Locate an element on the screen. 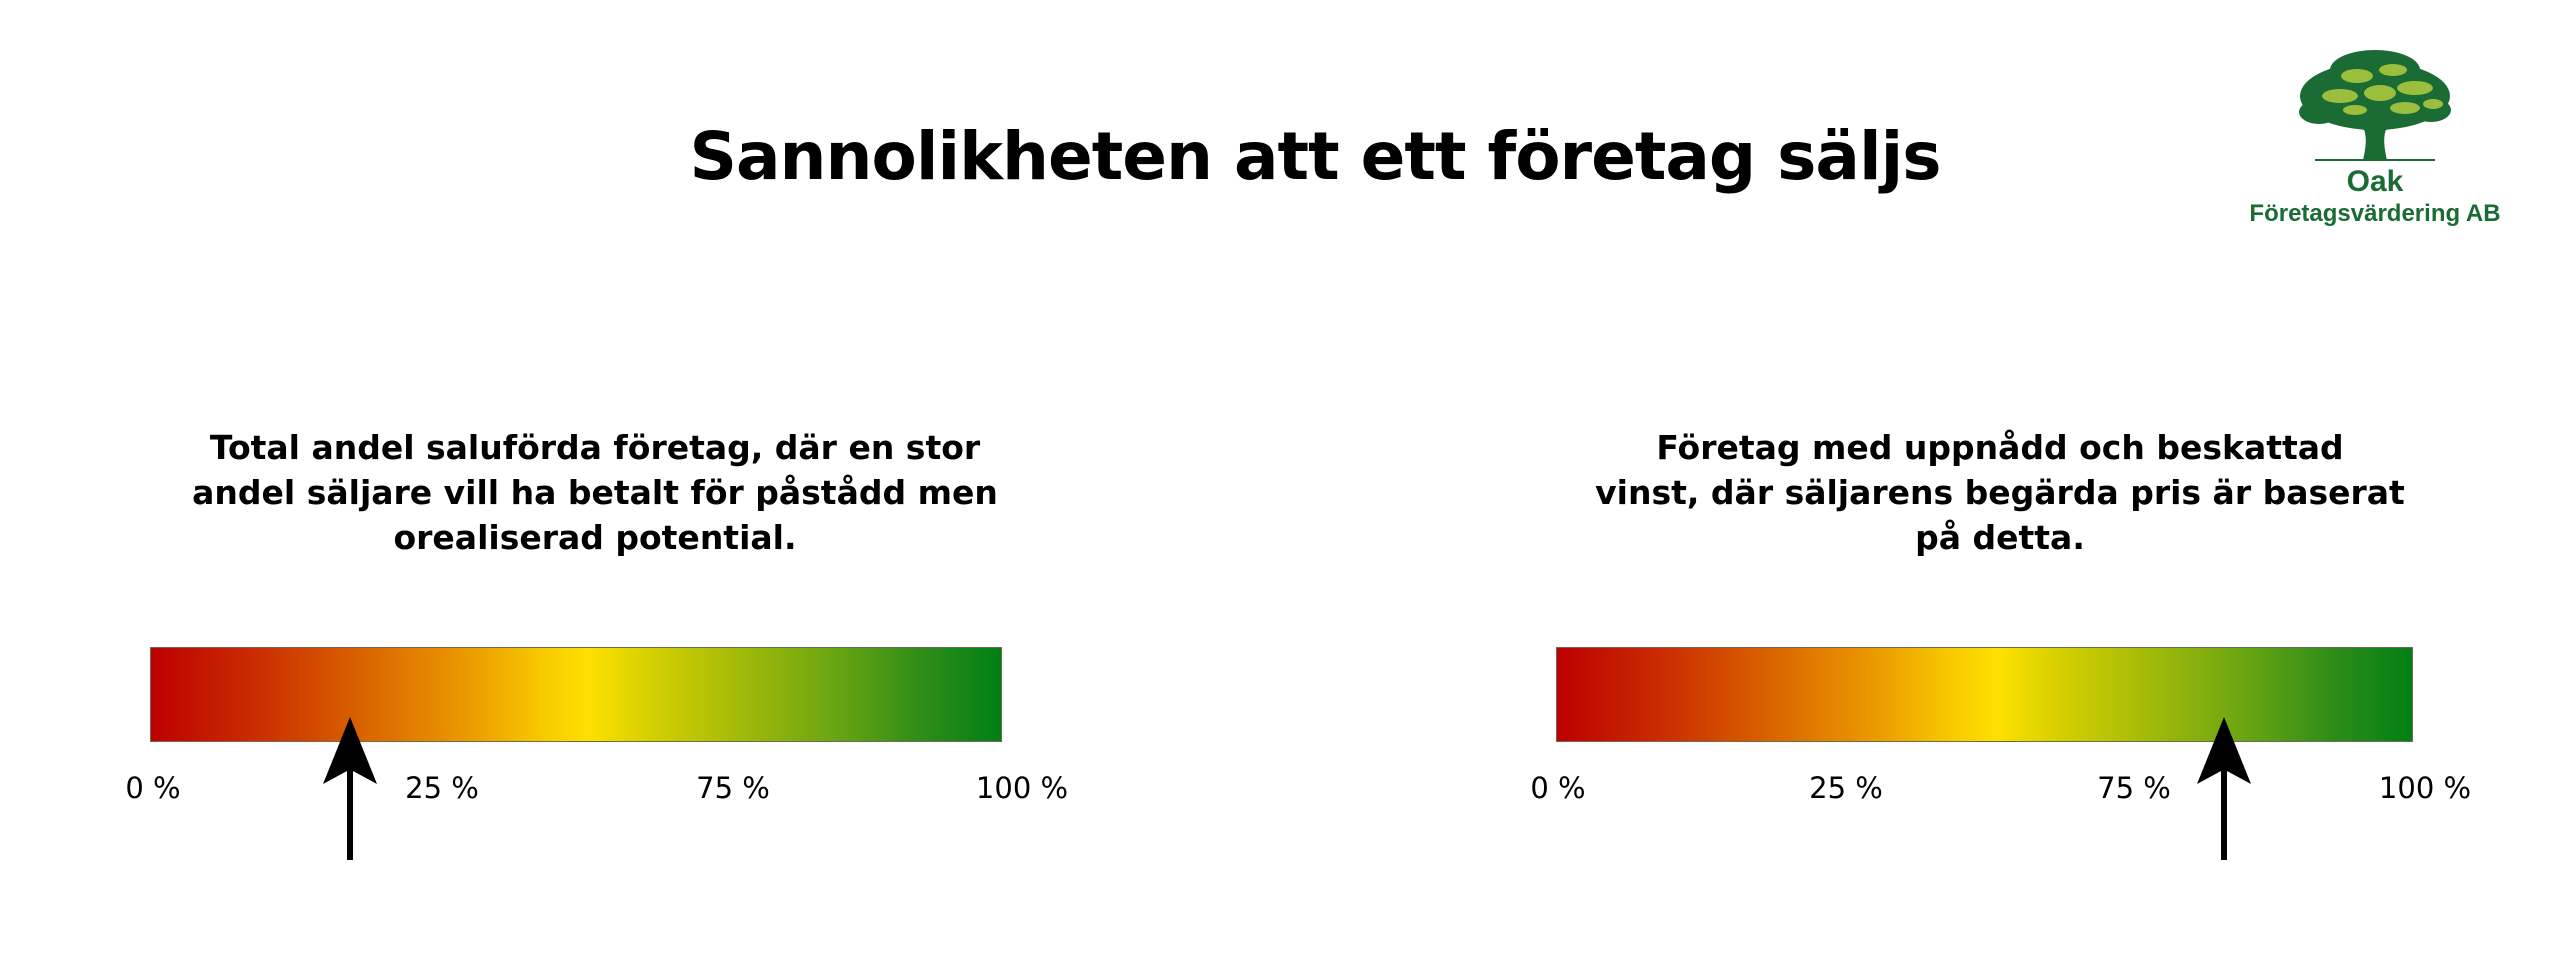 The width and height of the screenshot is (2560, 975). caption-line: Företag med uppnådd och beskattad is located at coordinates (2000, 447).